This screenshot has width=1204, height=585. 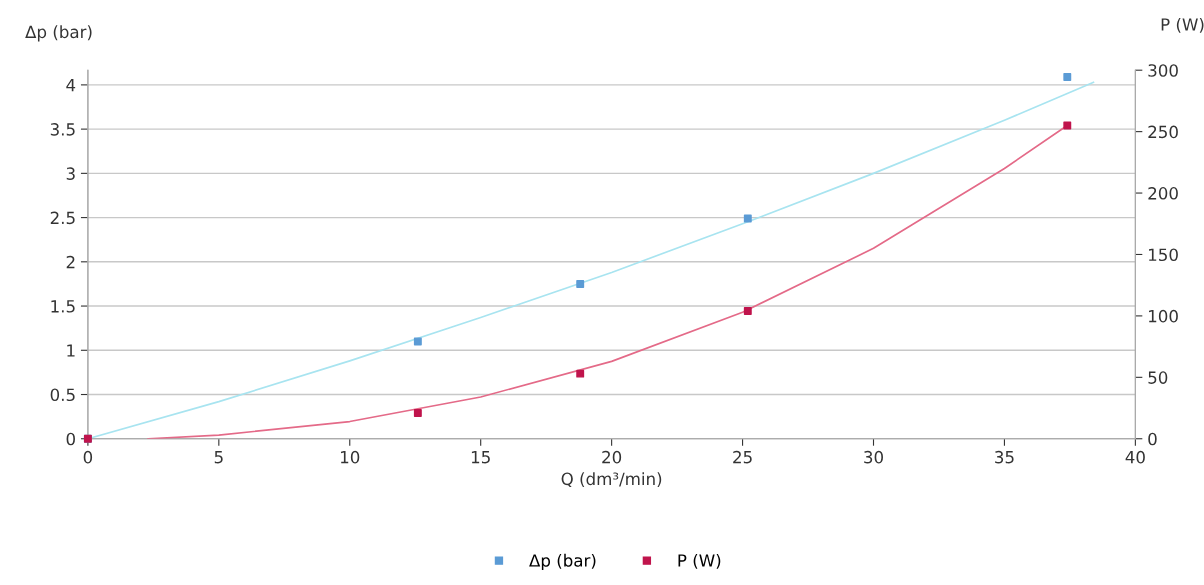 I want to click on legend-label: Δp (bar), so click(x=562, y=561).